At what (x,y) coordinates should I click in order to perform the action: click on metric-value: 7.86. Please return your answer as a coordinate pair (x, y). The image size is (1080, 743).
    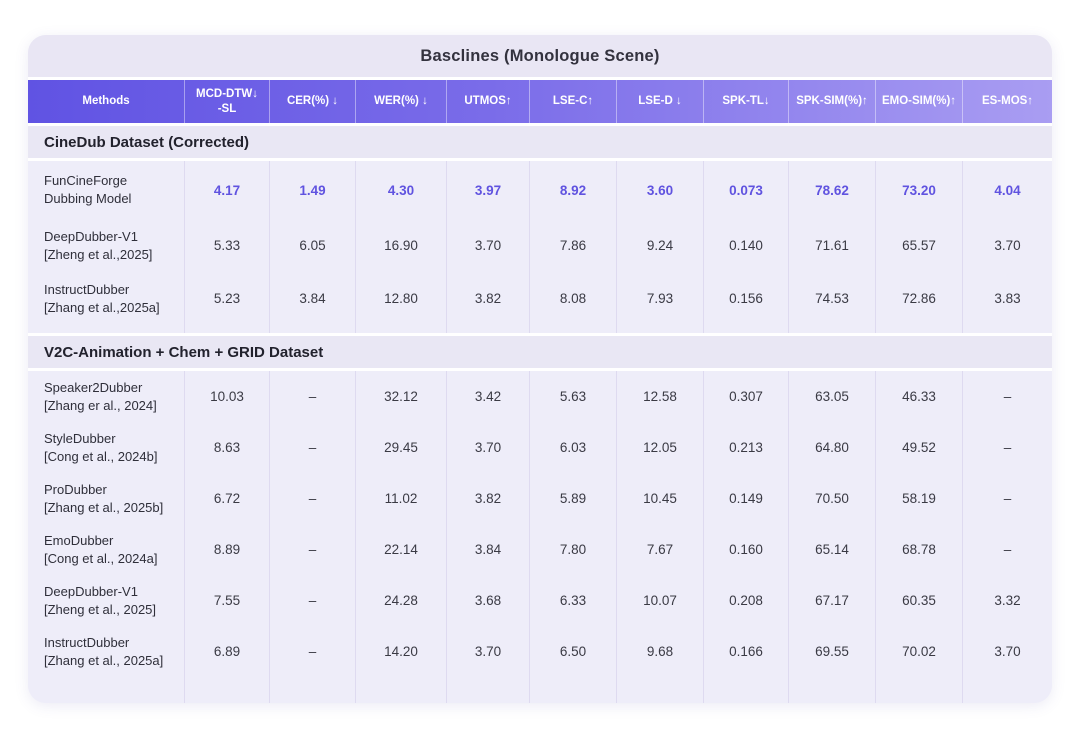
    Looking at the image, I should click on (573, 245).